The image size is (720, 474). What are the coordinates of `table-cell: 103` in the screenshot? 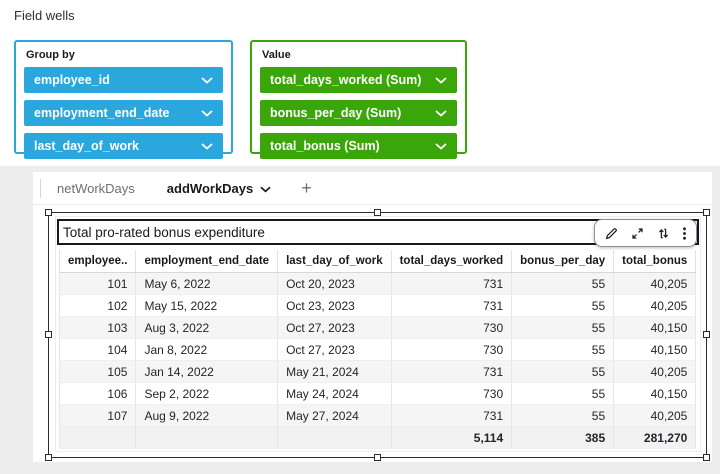 It's located at (97, 327).